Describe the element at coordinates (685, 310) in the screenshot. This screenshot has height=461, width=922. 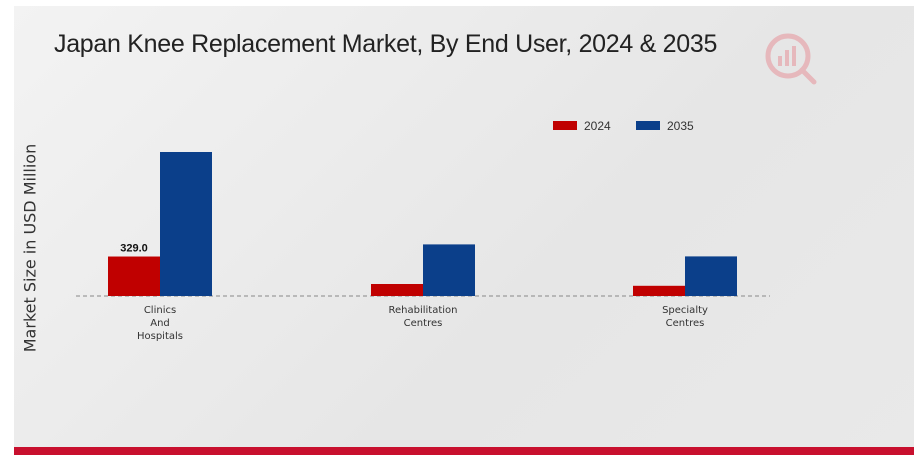
I see `x-tick-label-line: Specialty` at that location.